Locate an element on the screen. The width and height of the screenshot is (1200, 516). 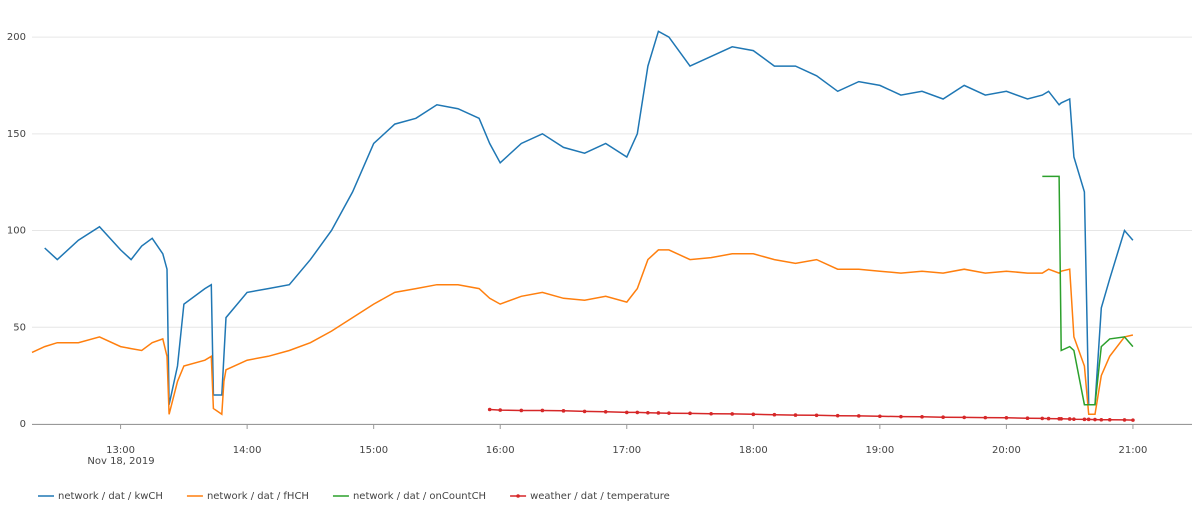
x-tick-label: 16:00 is located at coordinates (500, 450).